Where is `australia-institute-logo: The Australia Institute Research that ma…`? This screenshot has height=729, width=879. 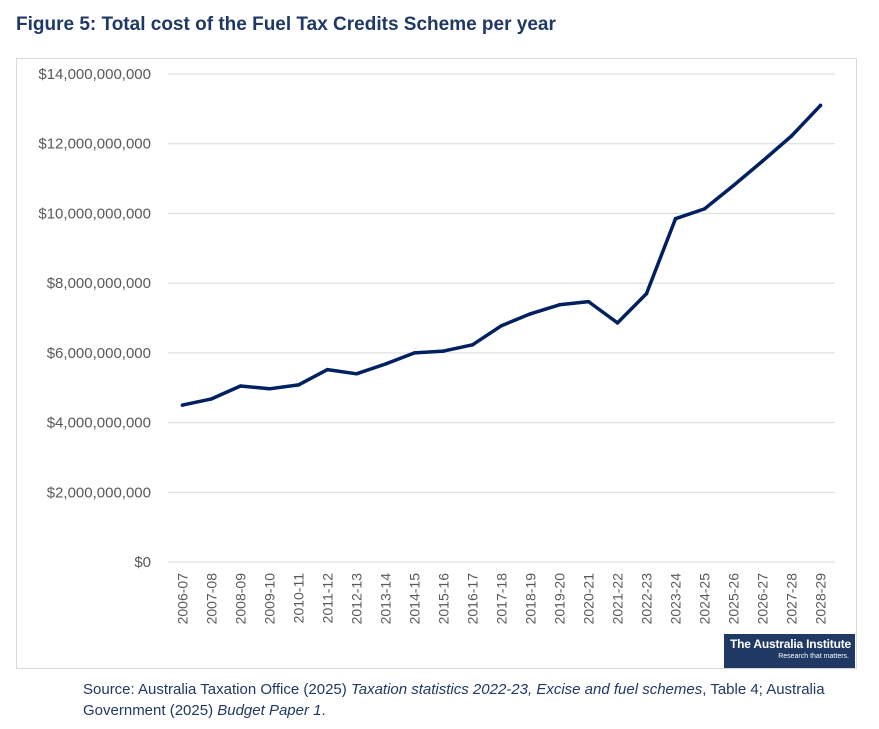
australia-institute-logo: The Australia Institute Research that ma… is located at coordinates (789, 651).